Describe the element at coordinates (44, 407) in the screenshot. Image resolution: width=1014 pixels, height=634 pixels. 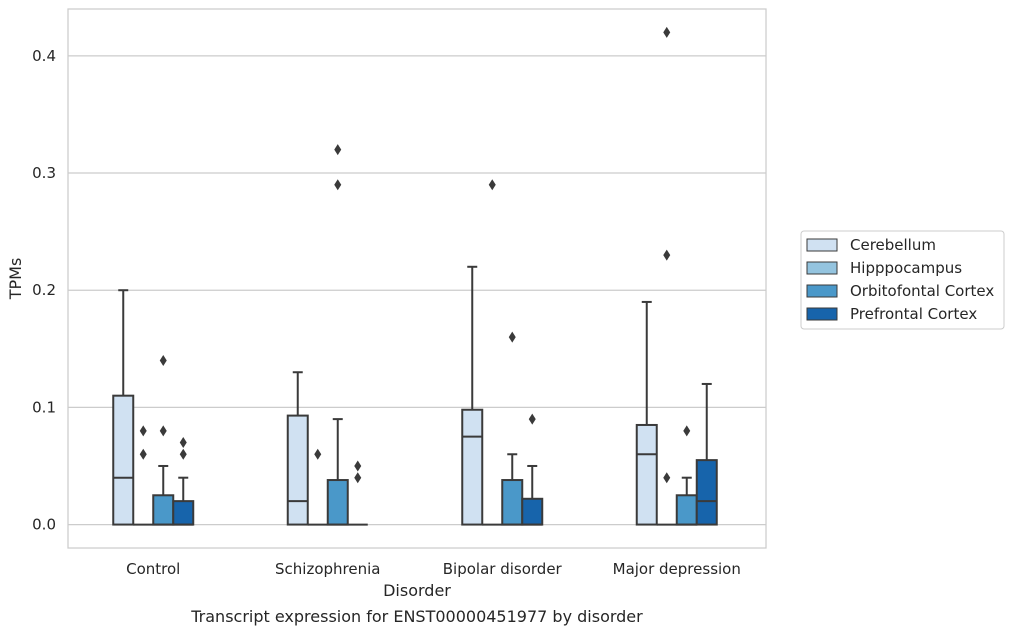
I see `y-tick-label: 0.1` at that location.